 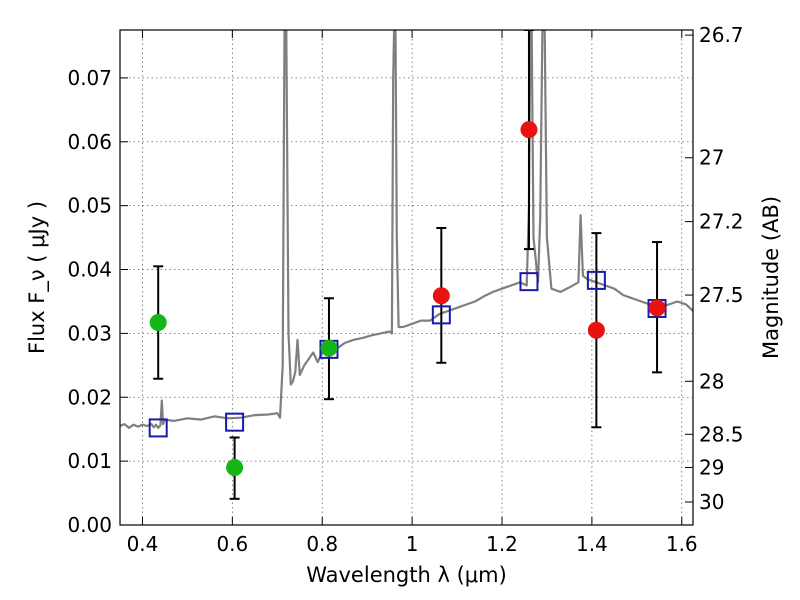 I want to click on right-tick-label: 27, so click(x=711, y=158).